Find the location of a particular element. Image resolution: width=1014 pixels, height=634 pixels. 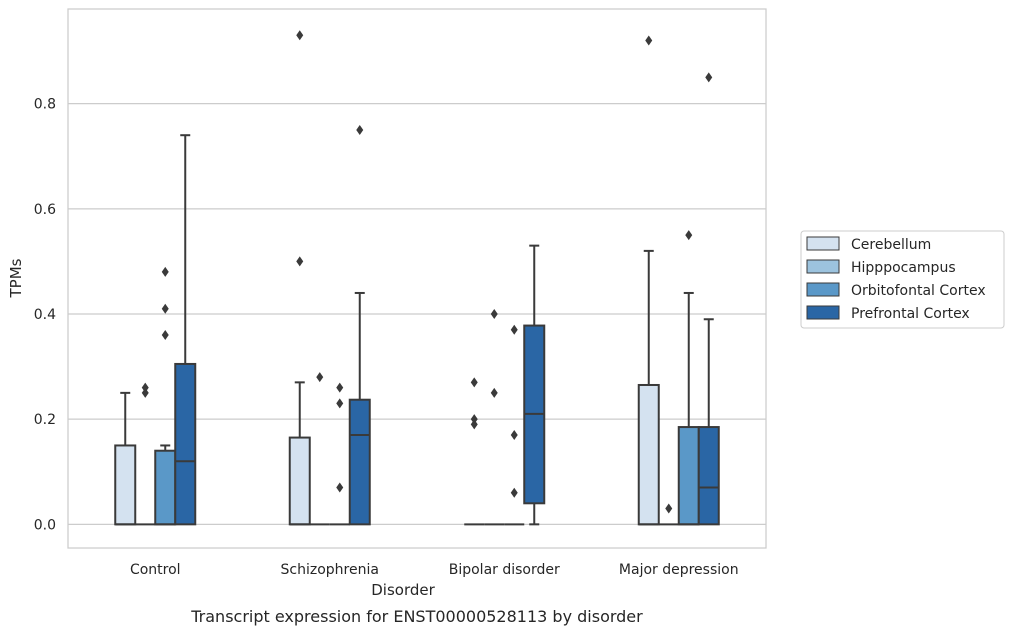

y-tick-label: 0.6 is located at coordinates (45, 210).